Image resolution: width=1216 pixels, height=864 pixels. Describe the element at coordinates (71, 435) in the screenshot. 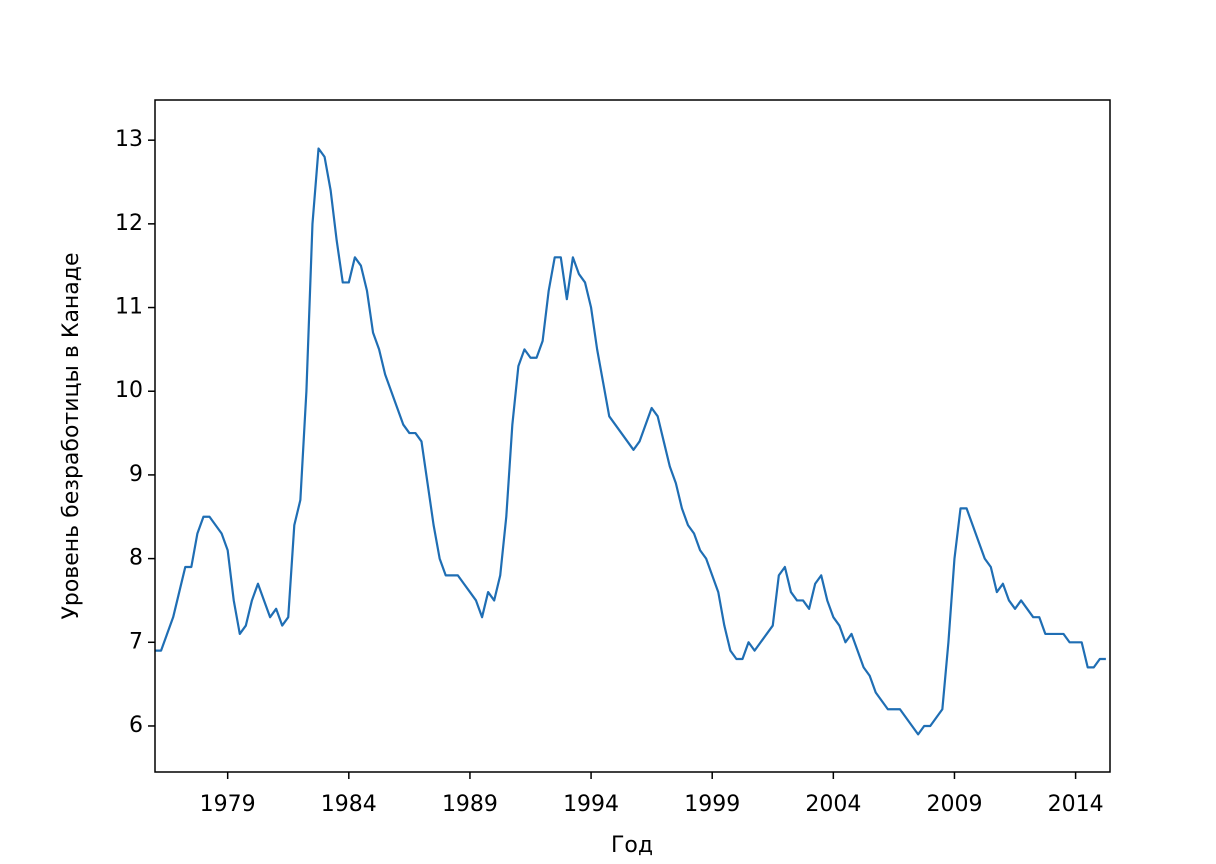

I see `y-axis-label: Уровень безработицы в Канаде` at that location.